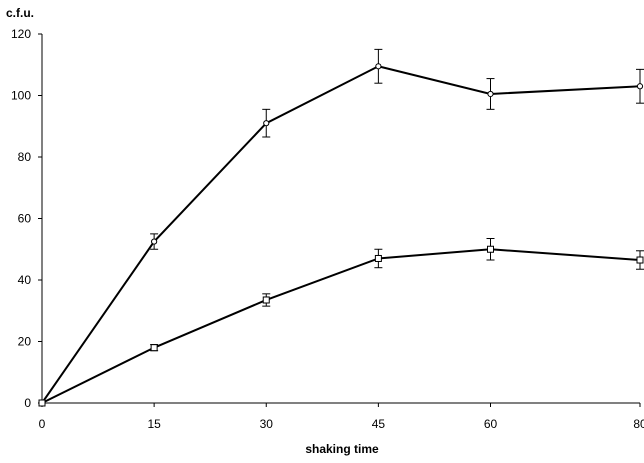 This screenshot has height=463, width=644. What do you see at coordinates (20, 13) in the screenshot?
I see `y-axis-title: c.f.u.` at bounding box center [20, 13].